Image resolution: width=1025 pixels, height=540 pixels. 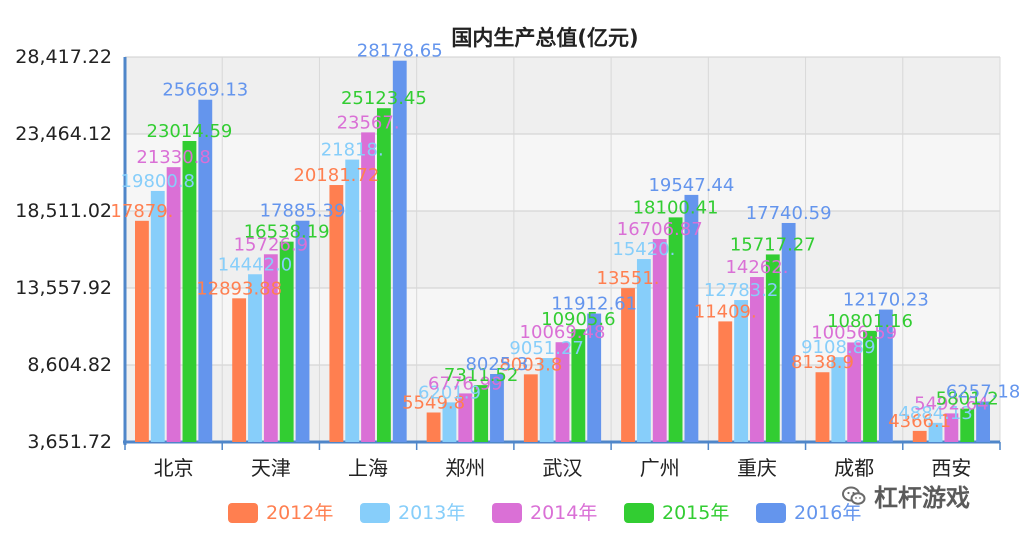 I want to click on data-label: 19547.44, so click(x=691, y=185).